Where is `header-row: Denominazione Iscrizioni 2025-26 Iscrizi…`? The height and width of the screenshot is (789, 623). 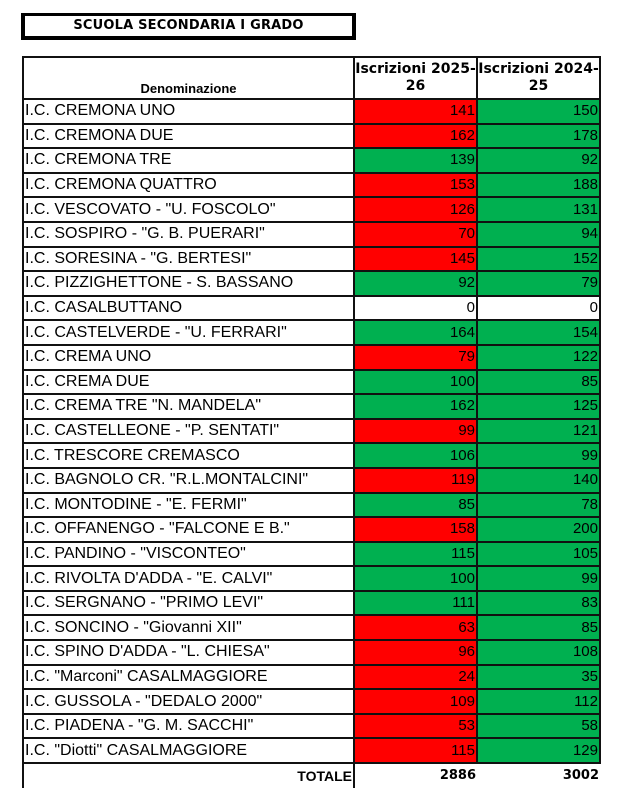
header-row: Denominazione Iscrizioni 2025-26 Iscrizi… is located at coordinates (311, 78).